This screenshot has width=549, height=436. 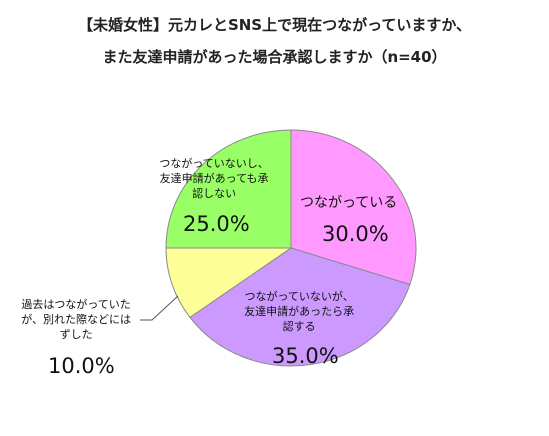 I want to click on slice-label: つながっていないし、友達申請があっても承認しない, so click(x=214, y=178).